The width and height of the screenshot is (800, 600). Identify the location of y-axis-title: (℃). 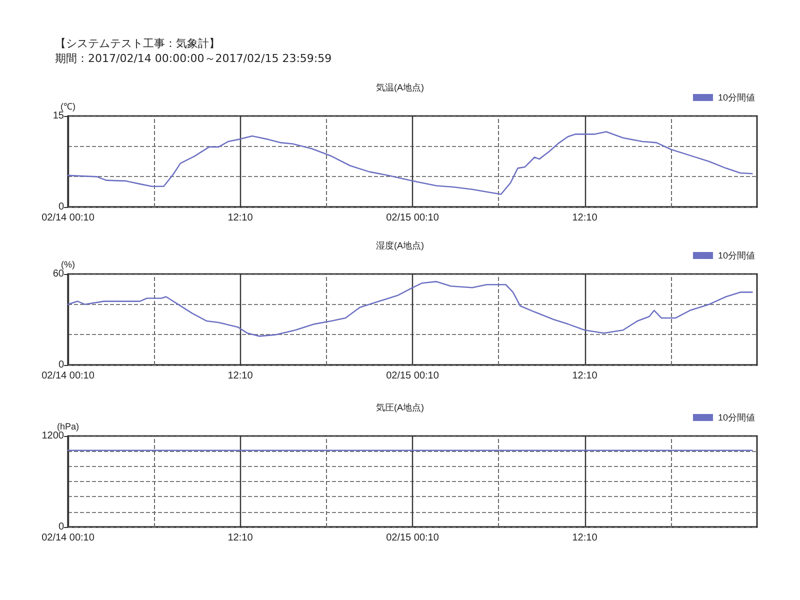
(68, 107).